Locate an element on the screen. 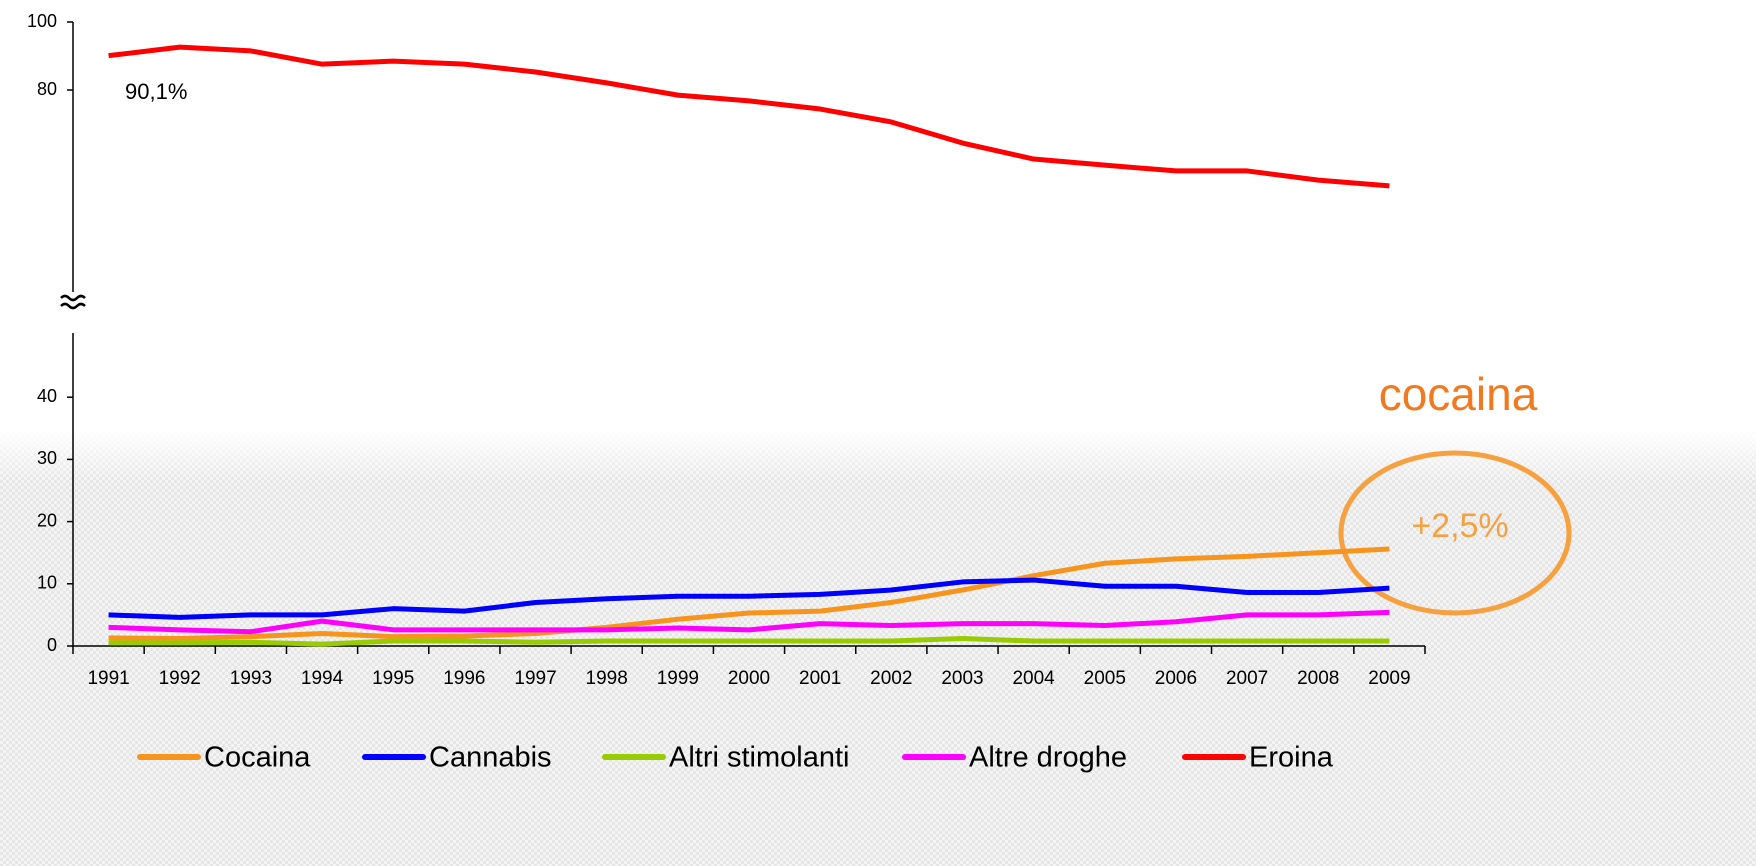 Image resolution: width=1756 pixels, height=866 pixels. x-tick-label: 1995 is located at coordinates (393, 678).